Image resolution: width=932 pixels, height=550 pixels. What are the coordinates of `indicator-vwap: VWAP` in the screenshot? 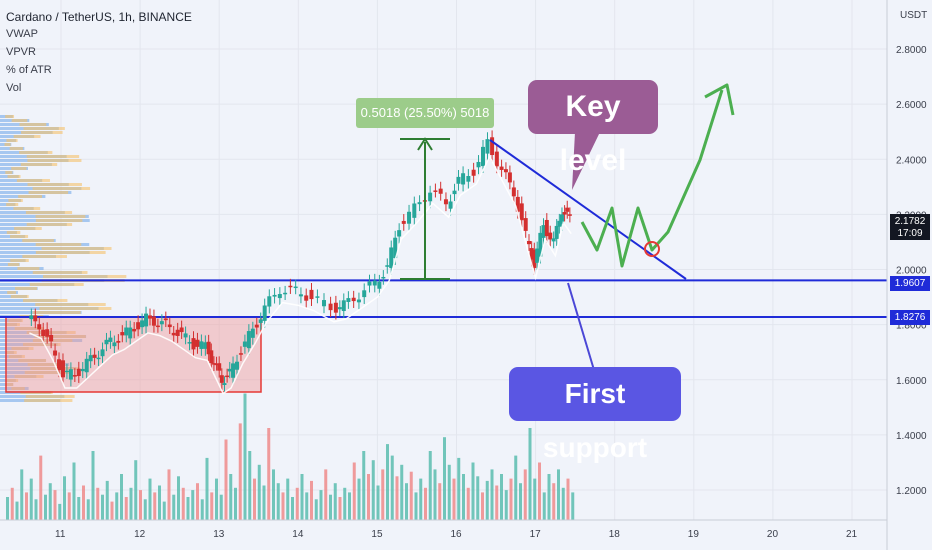 It's located at (22, 34).